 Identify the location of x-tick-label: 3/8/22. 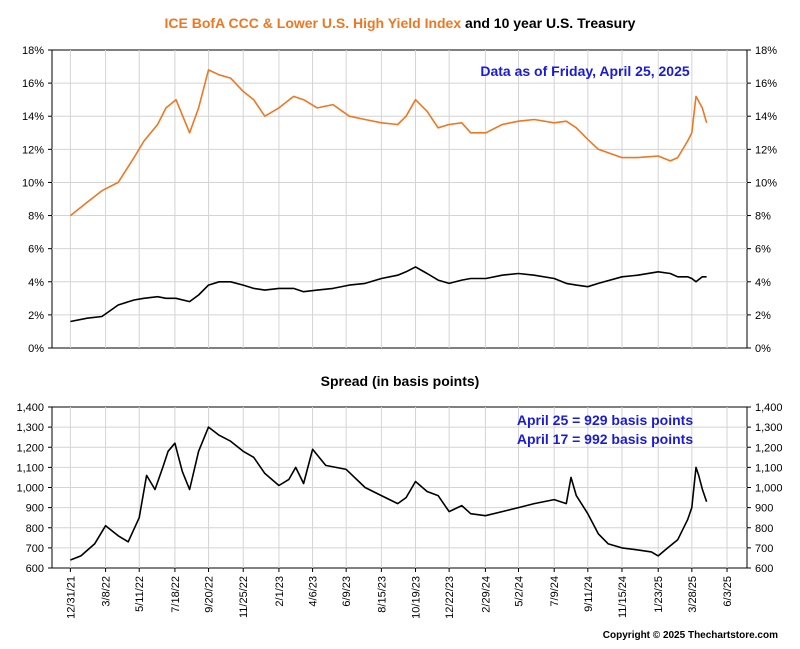
(107, 591).